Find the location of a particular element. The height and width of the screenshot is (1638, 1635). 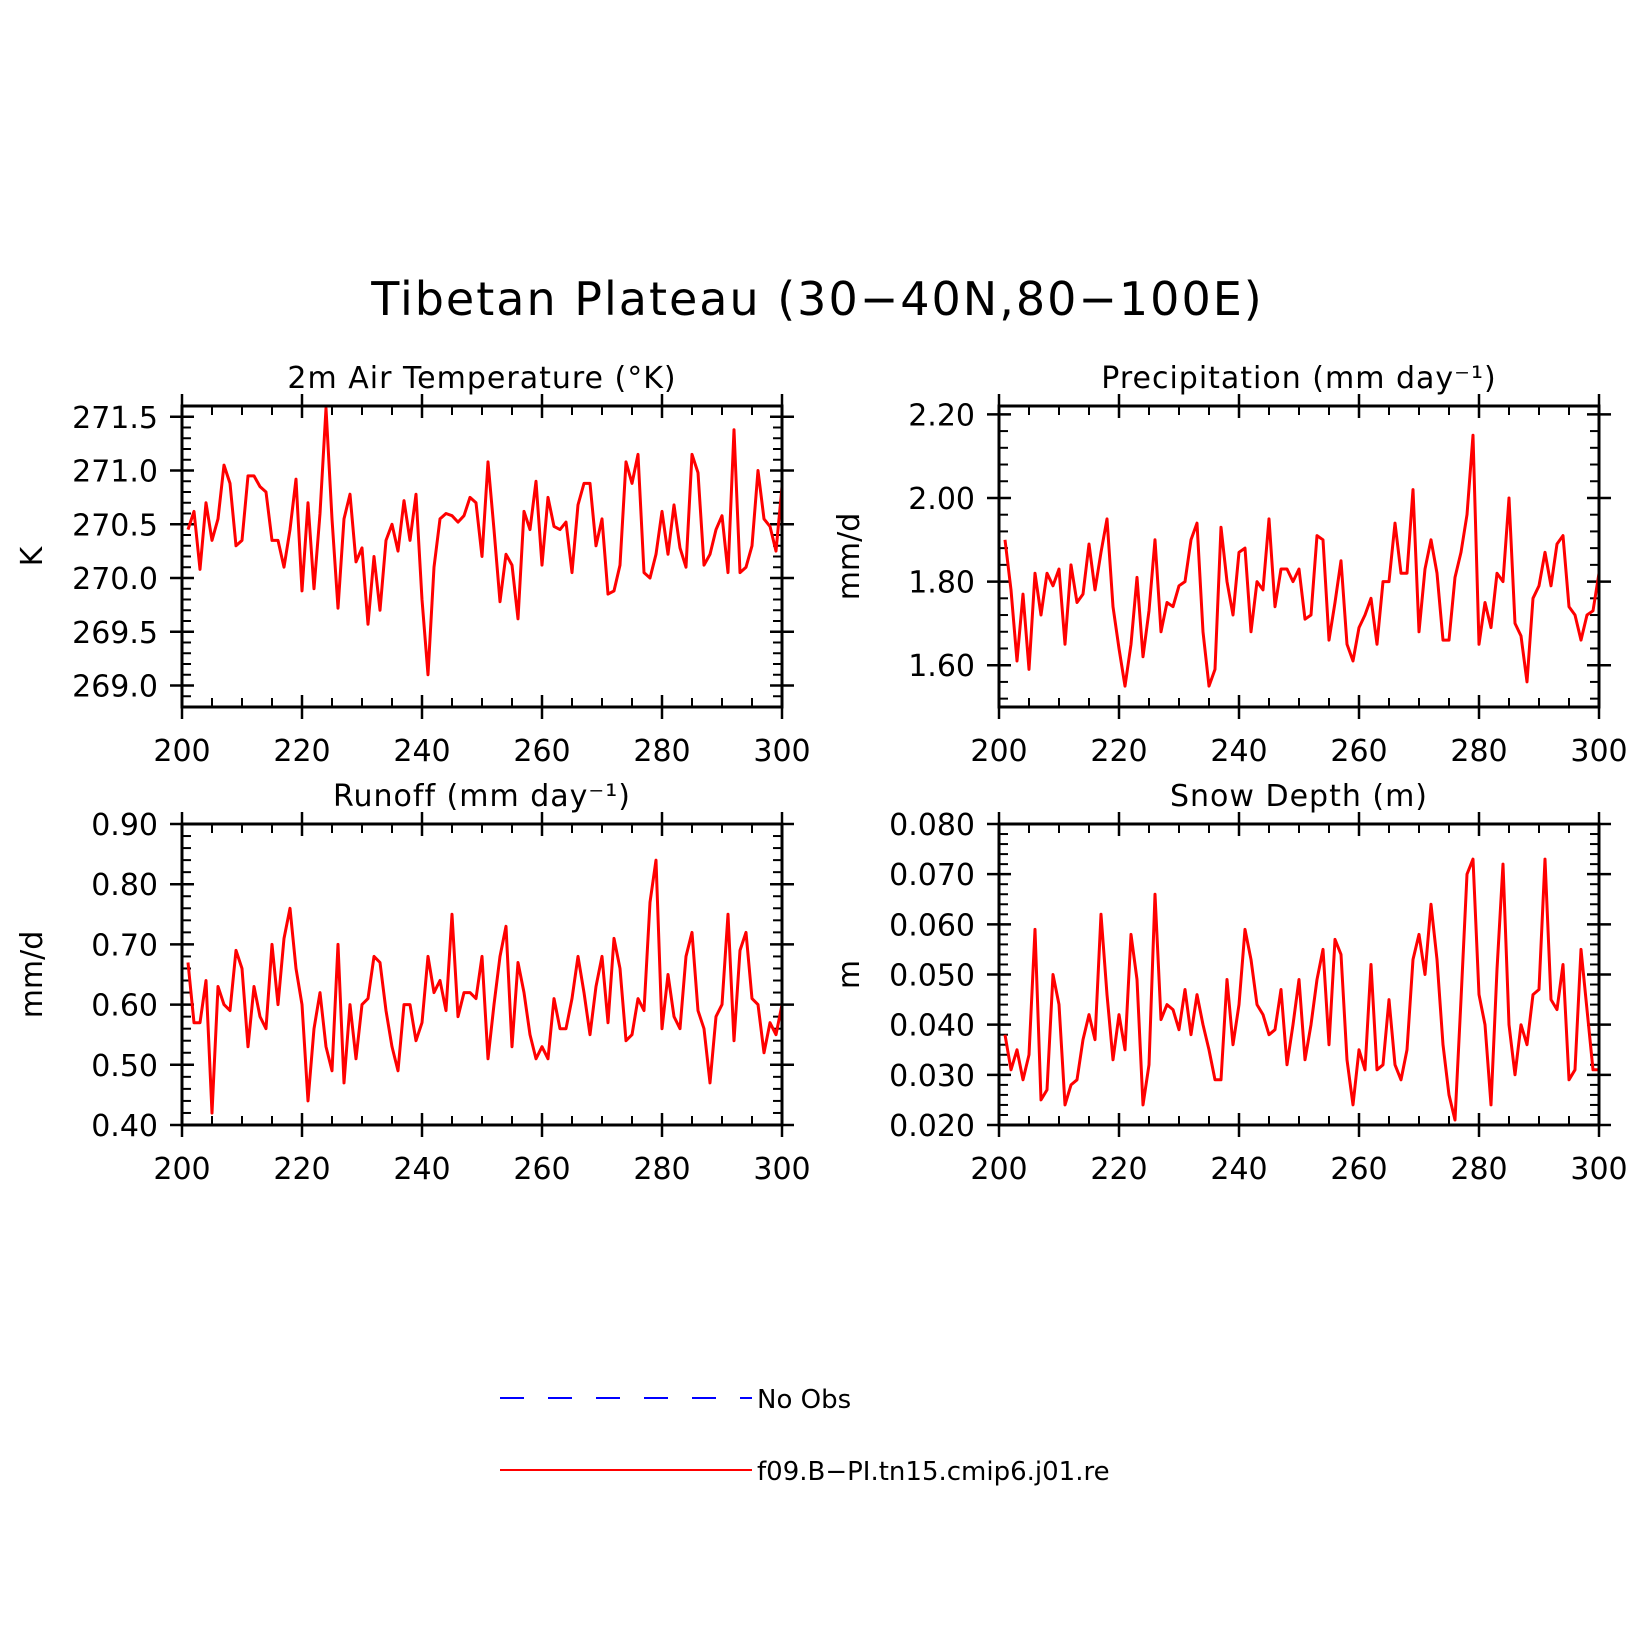

y-axis-label-precipitation: mm/d is located at coordinates (849, 557).